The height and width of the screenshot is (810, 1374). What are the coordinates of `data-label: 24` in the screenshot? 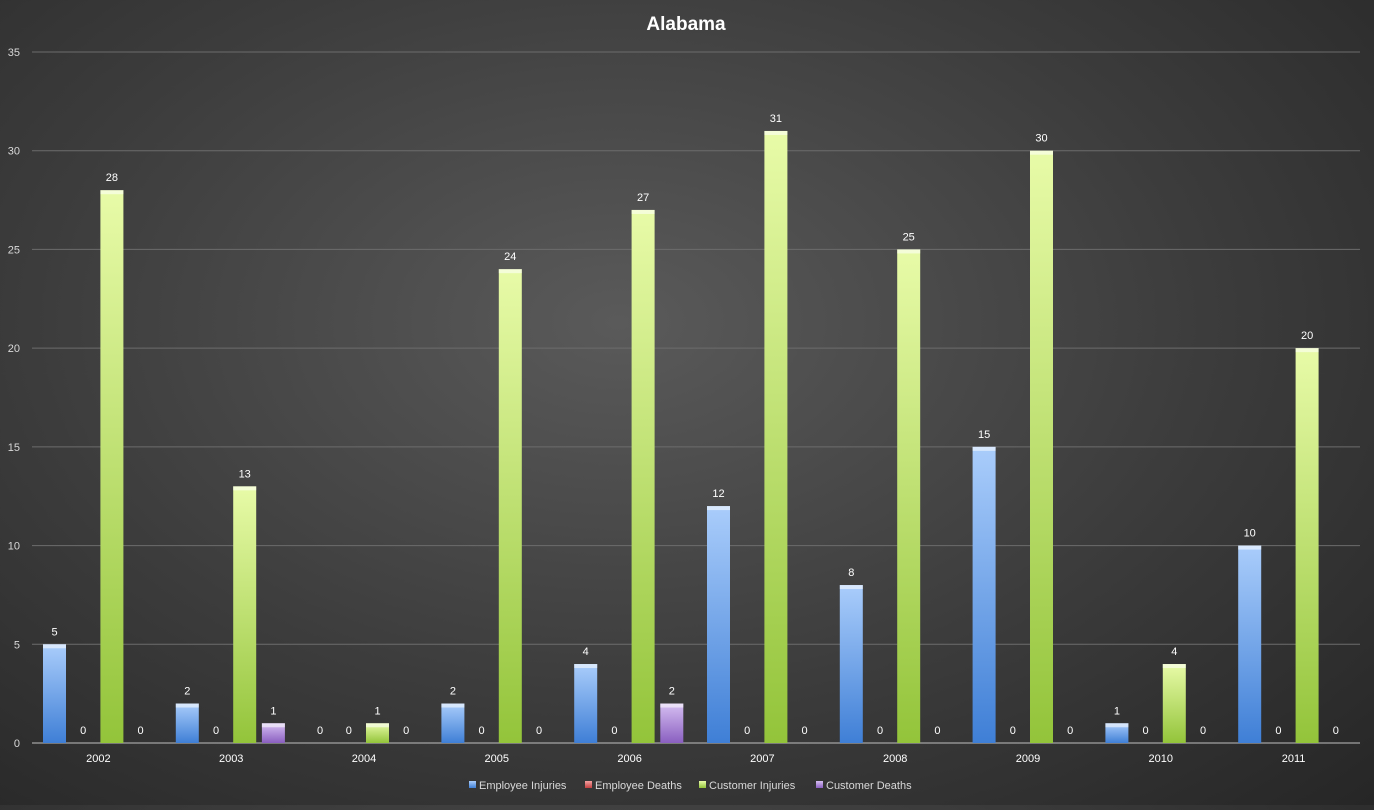 It's located at (510, 257).